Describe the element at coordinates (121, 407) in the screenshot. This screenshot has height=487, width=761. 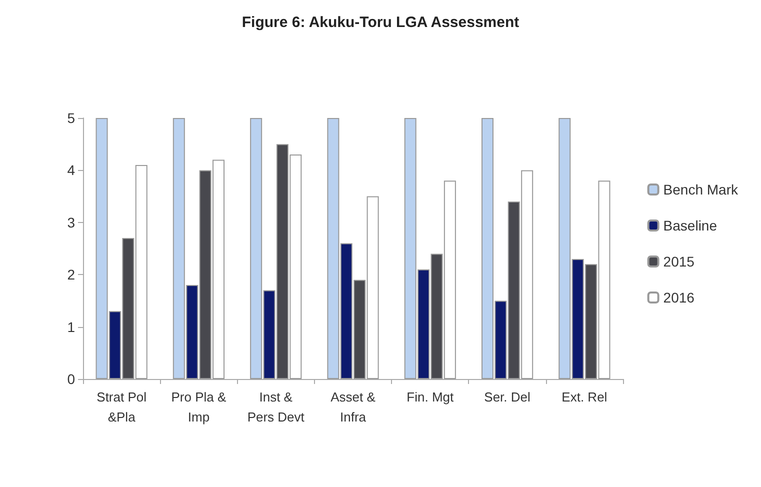
I see `x-tick-label: Strat Pol &Pla` at that location.